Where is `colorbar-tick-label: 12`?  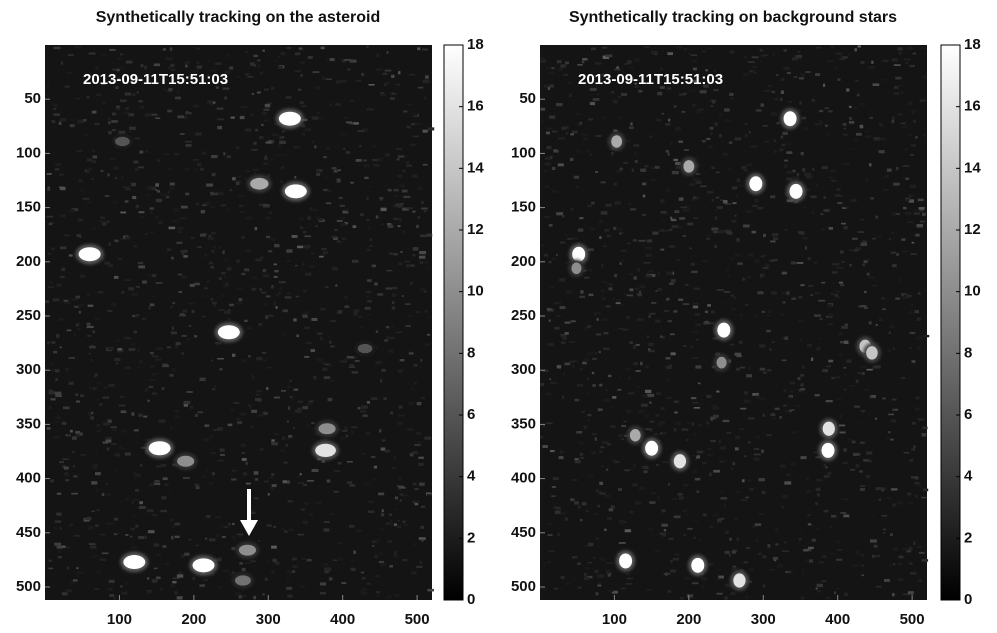 colorbar-tick-label: 12 is located at coordinates (972, 229).